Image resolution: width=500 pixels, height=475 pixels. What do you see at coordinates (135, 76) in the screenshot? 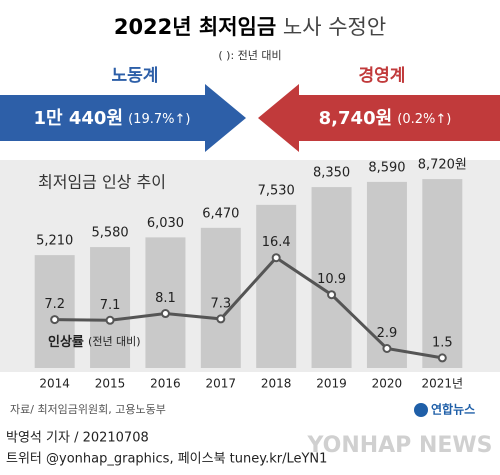
I see `labor-name: 노동계` at bounding box center [135, 76].